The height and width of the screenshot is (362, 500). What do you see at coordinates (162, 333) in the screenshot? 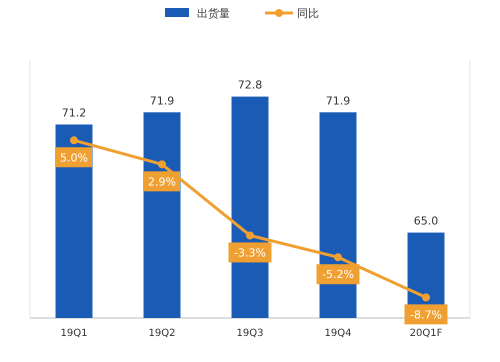
I see `x-tick-label: 19Q2` at bounding box center [162, 333].